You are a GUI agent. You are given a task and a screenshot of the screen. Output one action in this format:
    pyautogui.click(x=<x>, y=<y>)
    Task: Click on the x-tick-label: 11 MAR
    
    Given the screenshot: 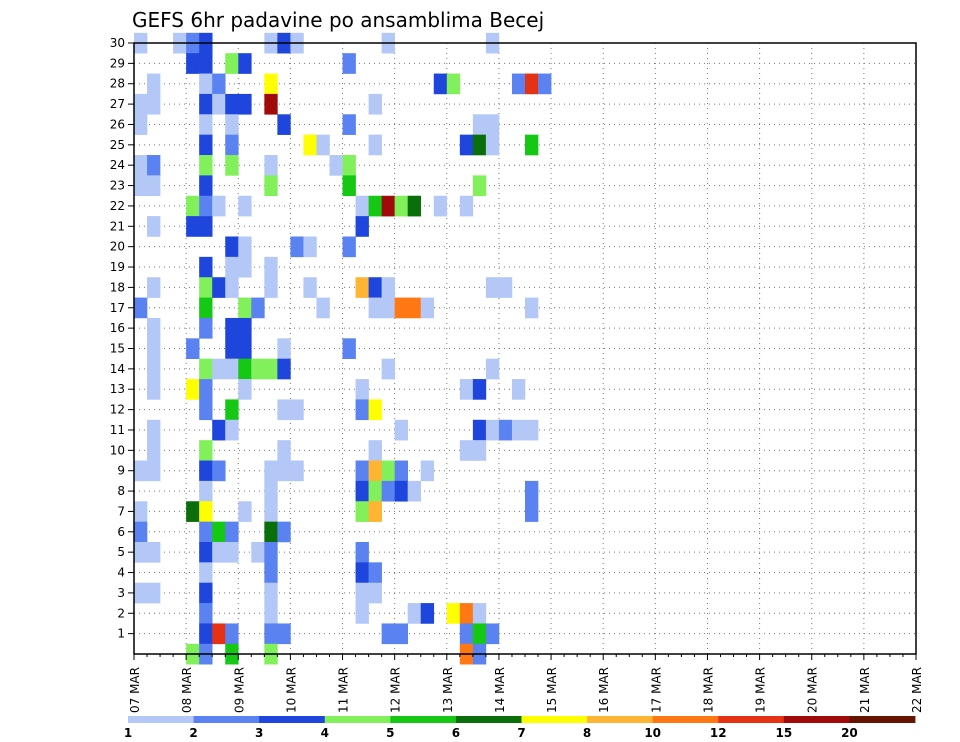 What is the action you would take?
    pyautogui.click(x=344, y=690)
    